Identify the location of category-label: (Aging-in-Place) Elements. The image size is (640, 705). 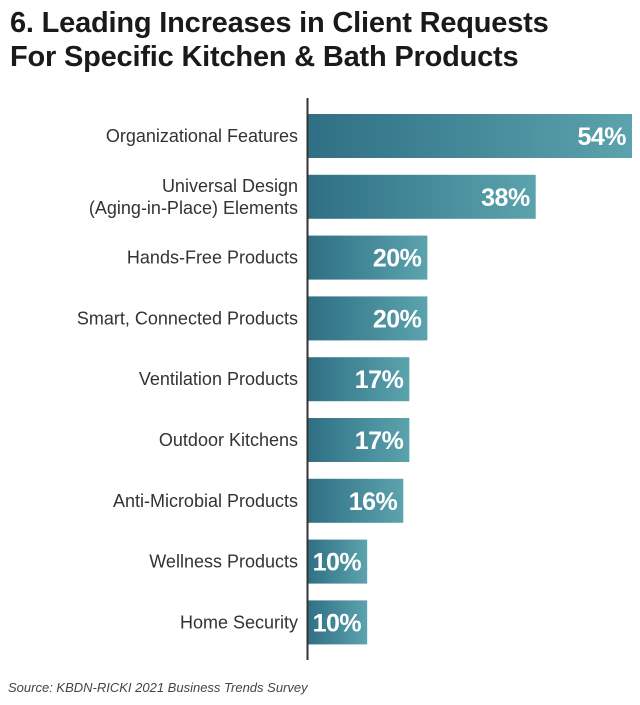
(193, 208).